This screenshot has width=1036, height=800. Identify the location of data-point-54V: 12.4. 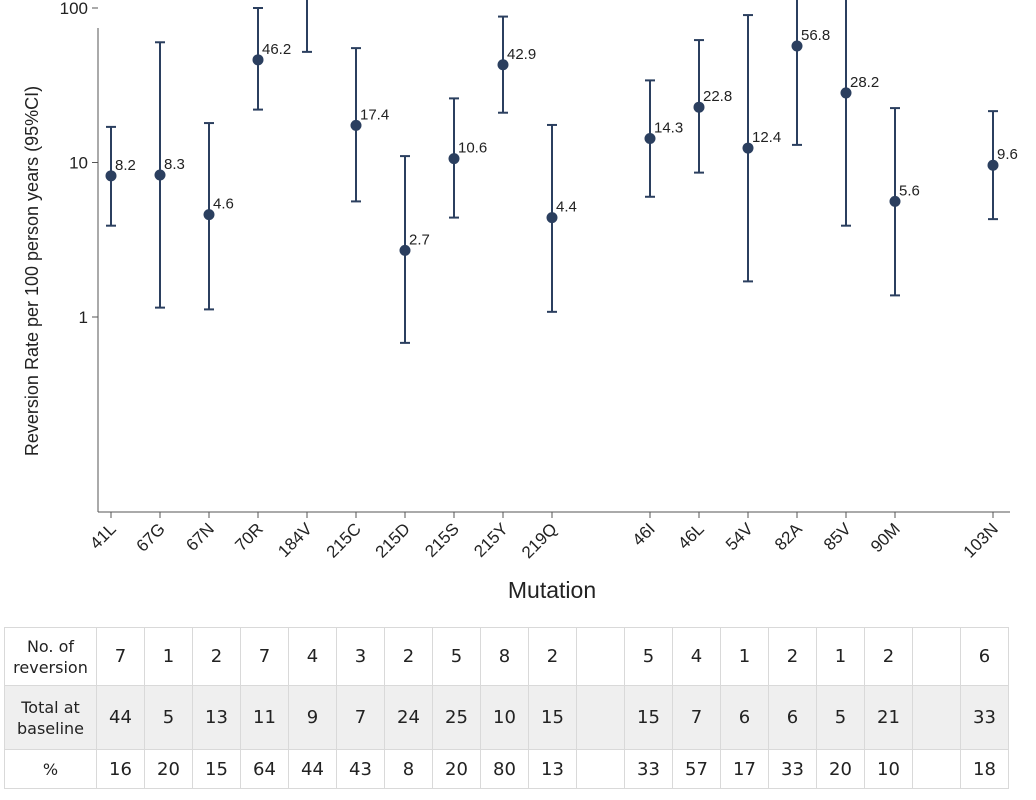
(761, 148).